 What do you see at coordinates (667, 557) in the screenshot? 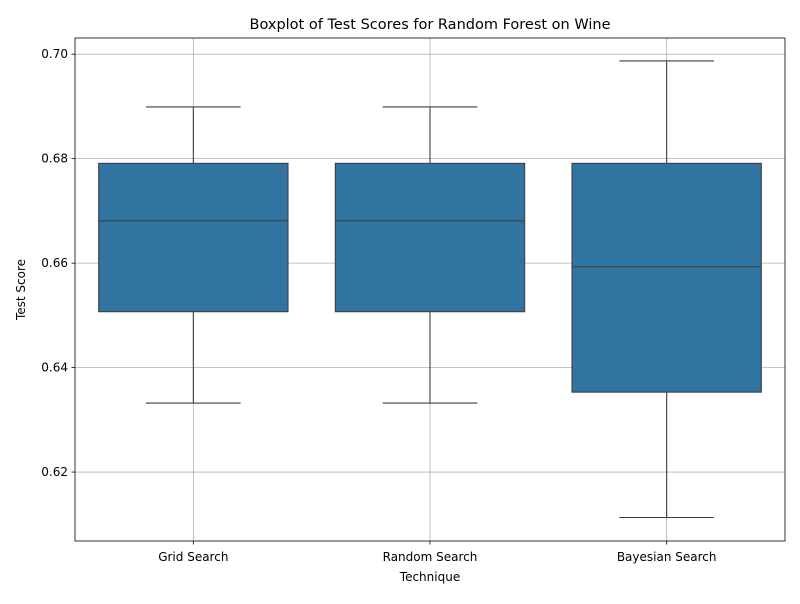
I see `x-tick-label: Bayesian Search` at bounding box center [667, 557].